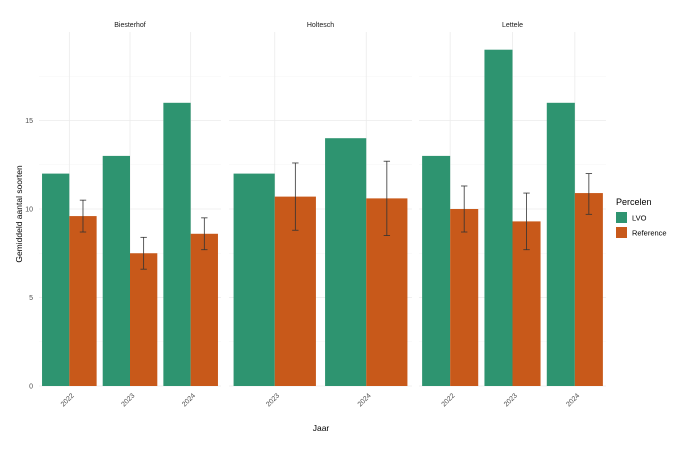  I want to click on legend-item-reference: Reference, so click(641, 232).